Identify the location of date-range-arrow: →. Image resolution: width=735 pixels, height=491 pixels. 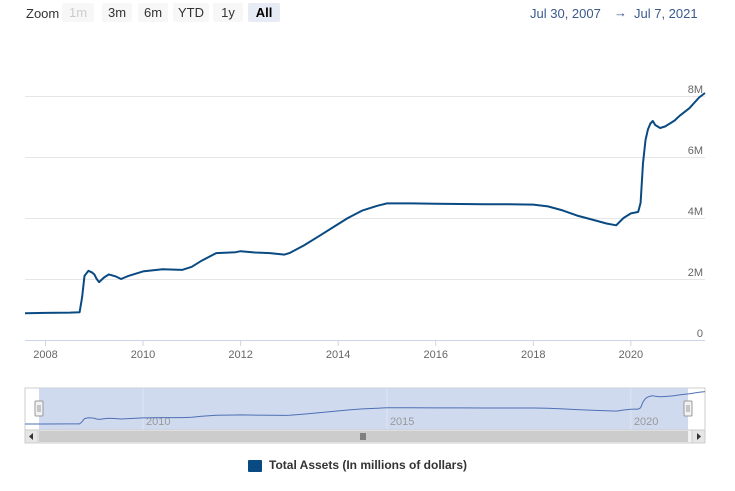
(620, 12).